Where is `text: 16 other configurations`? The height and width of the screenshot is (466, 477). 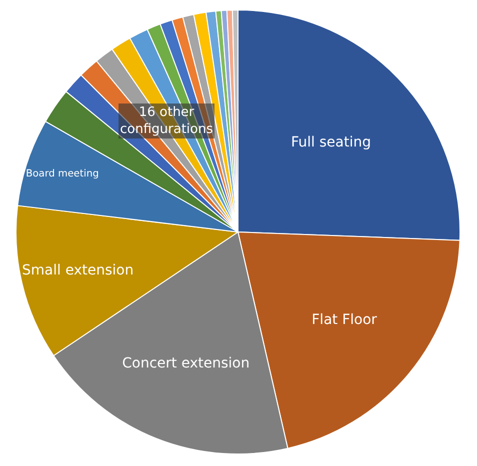 text: 16 other configurations is located at coordinates (167, 121).